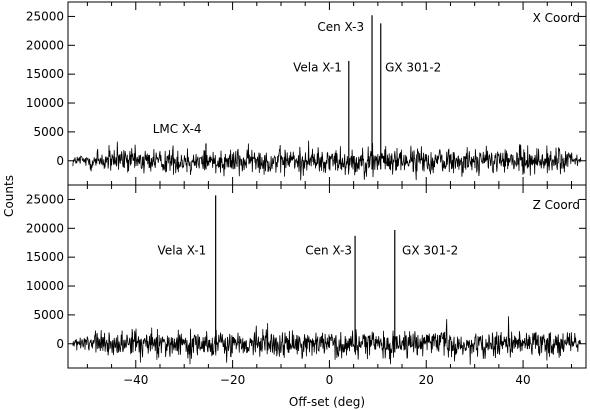 Image resolution: width=590 pixels, height=411 pixels. I want to click on top-source-label: Cen X-3, so click(340, 27).